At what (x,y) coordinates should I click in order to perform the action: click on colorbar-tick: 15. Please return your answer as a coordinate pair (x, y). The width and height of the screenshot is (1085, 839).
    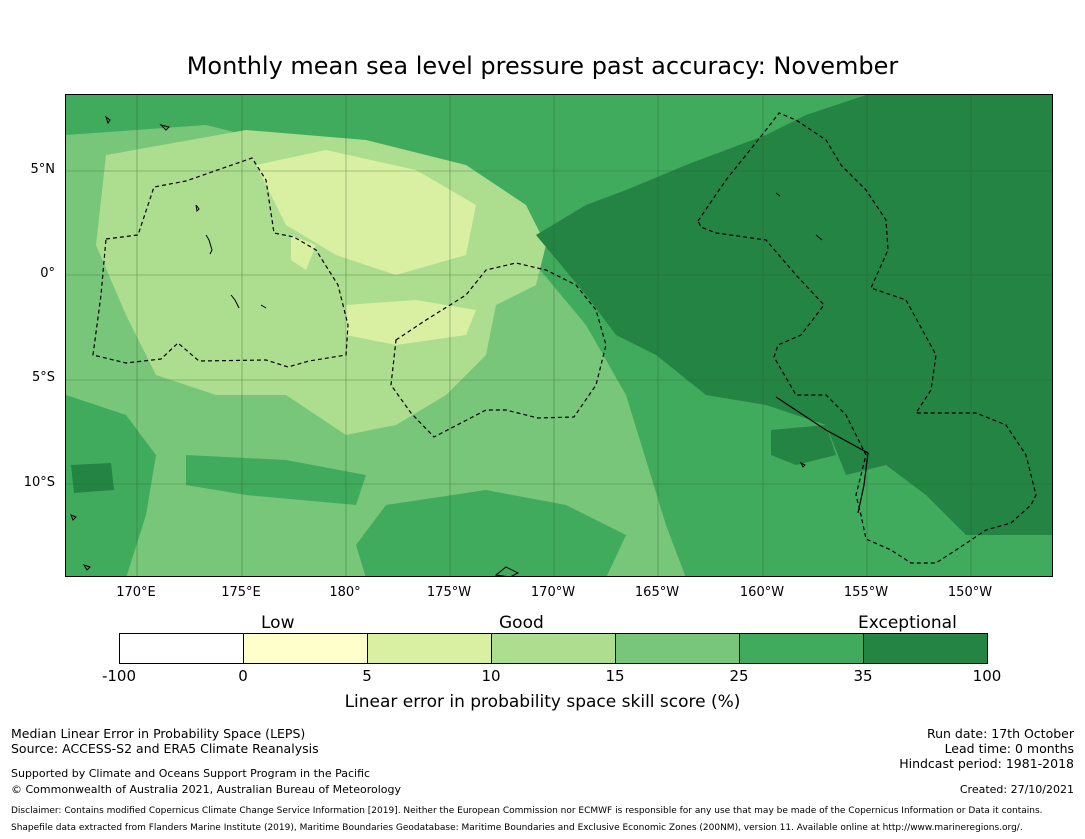
    Looking at the image, I should click on (615, 676).